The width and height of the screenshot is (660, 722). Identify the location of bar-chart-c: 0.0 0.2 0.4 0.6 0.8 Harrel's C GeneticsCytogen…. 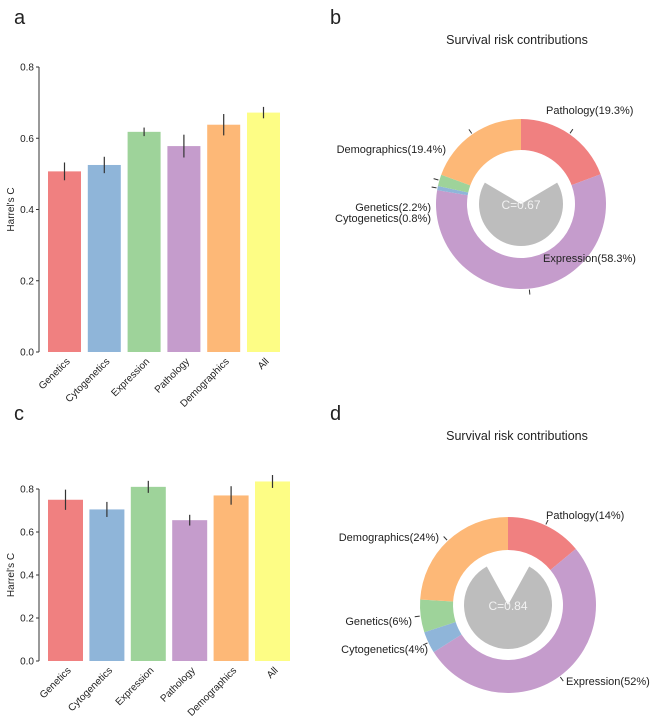
(148, 597).